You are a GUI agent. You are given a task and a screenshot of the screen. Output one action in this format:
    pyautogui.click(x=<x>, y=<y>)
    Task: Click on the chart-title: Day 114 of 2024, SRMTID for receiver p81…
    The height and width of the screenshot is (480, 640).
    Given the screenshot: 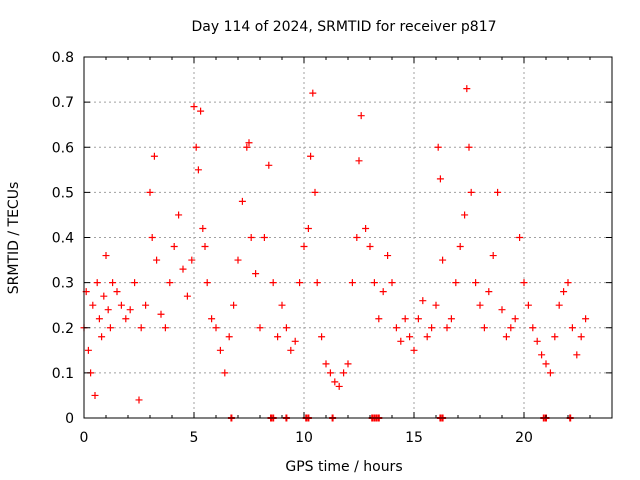 What is the action you would take?
    pyautogui.click(x=343, y=27)
    